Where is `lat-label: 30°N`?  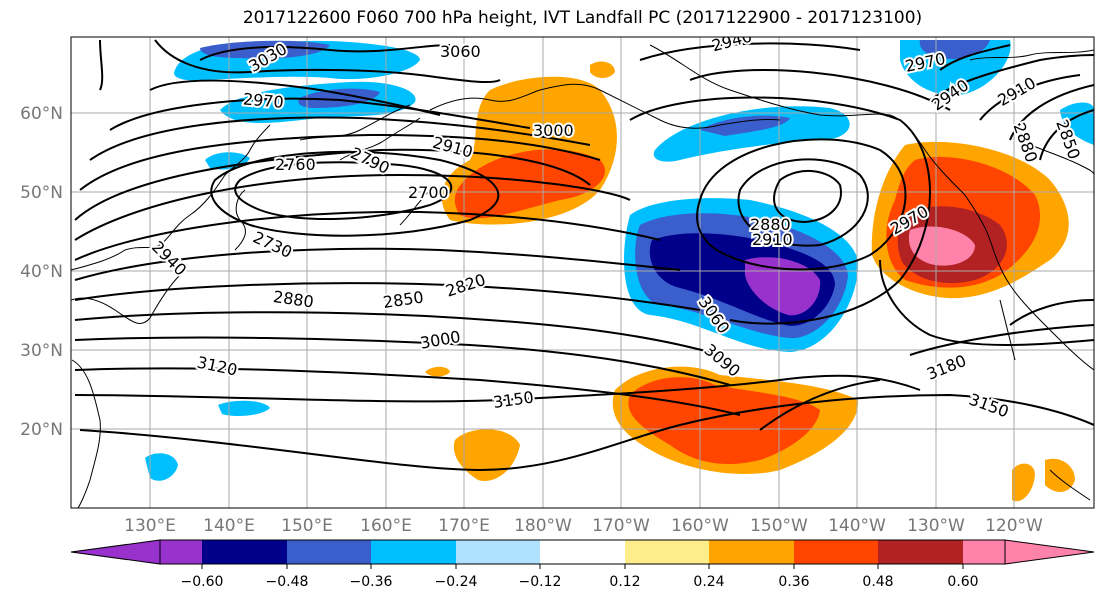 lat-label: 30°N is located at coordinates (41, 351).